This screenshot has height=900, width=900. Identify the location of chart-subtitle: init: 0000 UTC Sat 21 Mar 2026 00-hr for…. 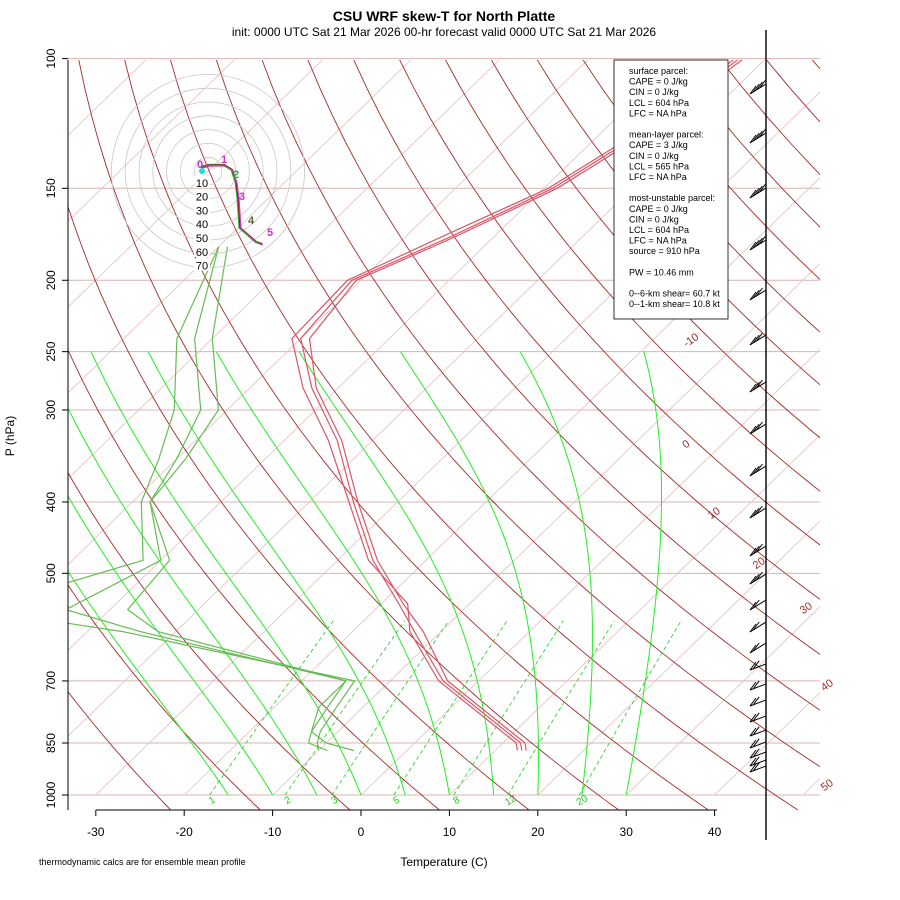
(444, 32).